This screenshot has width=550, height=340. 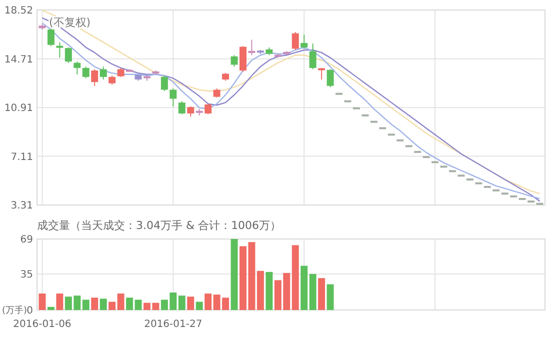 What do you see at coordinates (159, 225) in the screenshot?
I see `chart-title: 成交量（当天成交：3.04万手 & 合计：1006万）` at bounding box center [159, 225].